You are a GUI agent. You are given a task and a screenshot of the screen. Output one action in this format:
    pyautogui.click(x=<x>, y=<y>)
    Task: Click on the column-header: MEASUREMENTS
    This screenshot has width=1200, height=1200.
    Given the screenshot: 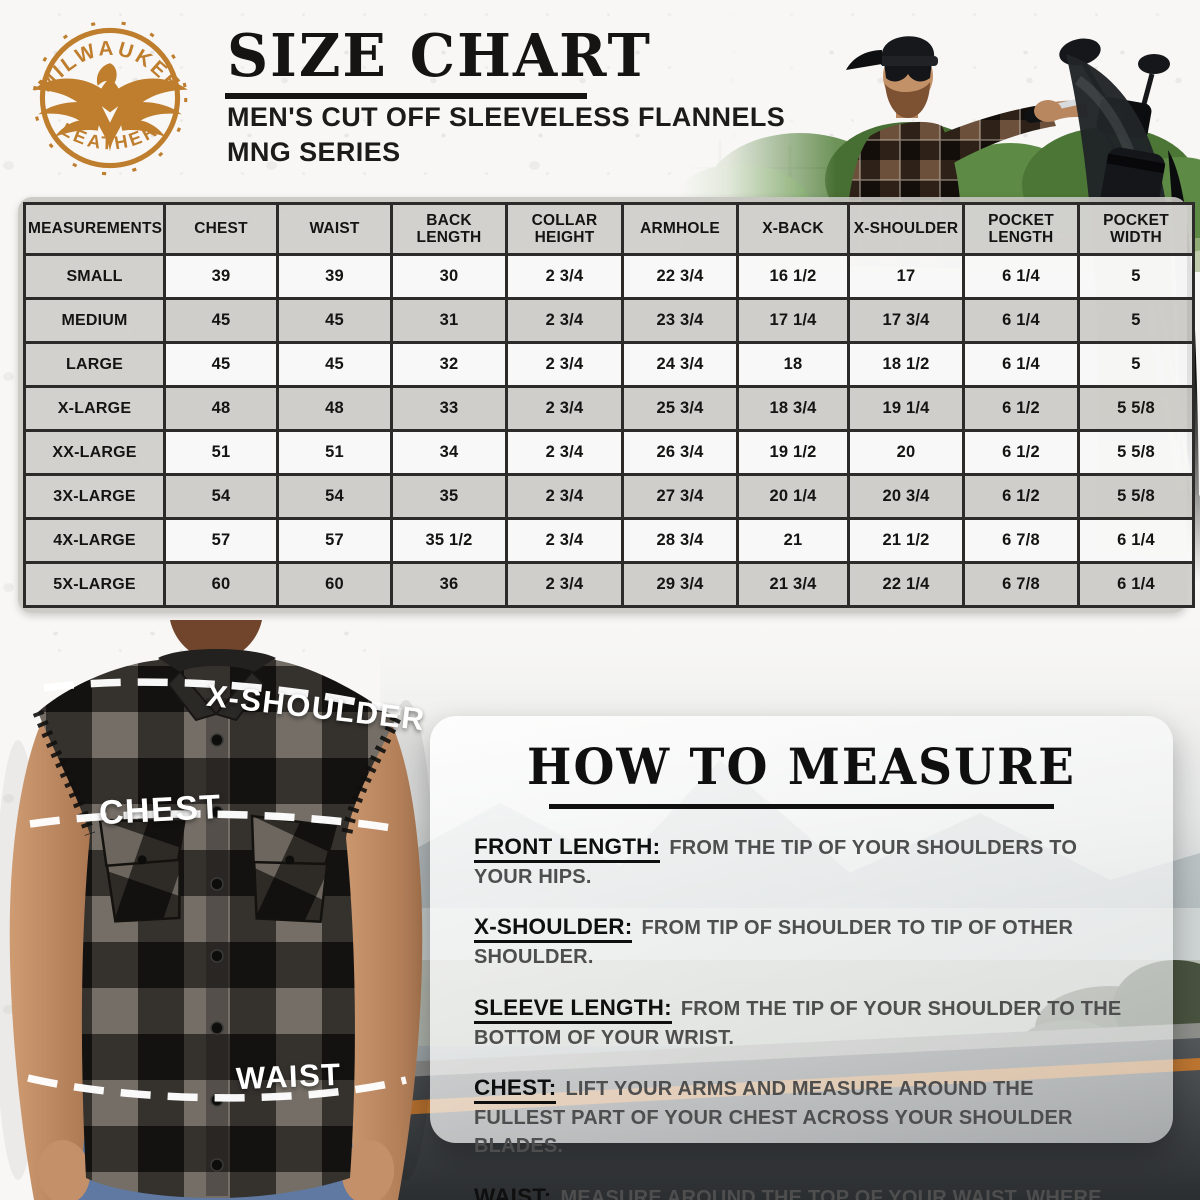 What is the action you would take?
    pyautogui.click(x=94, y=229)
    